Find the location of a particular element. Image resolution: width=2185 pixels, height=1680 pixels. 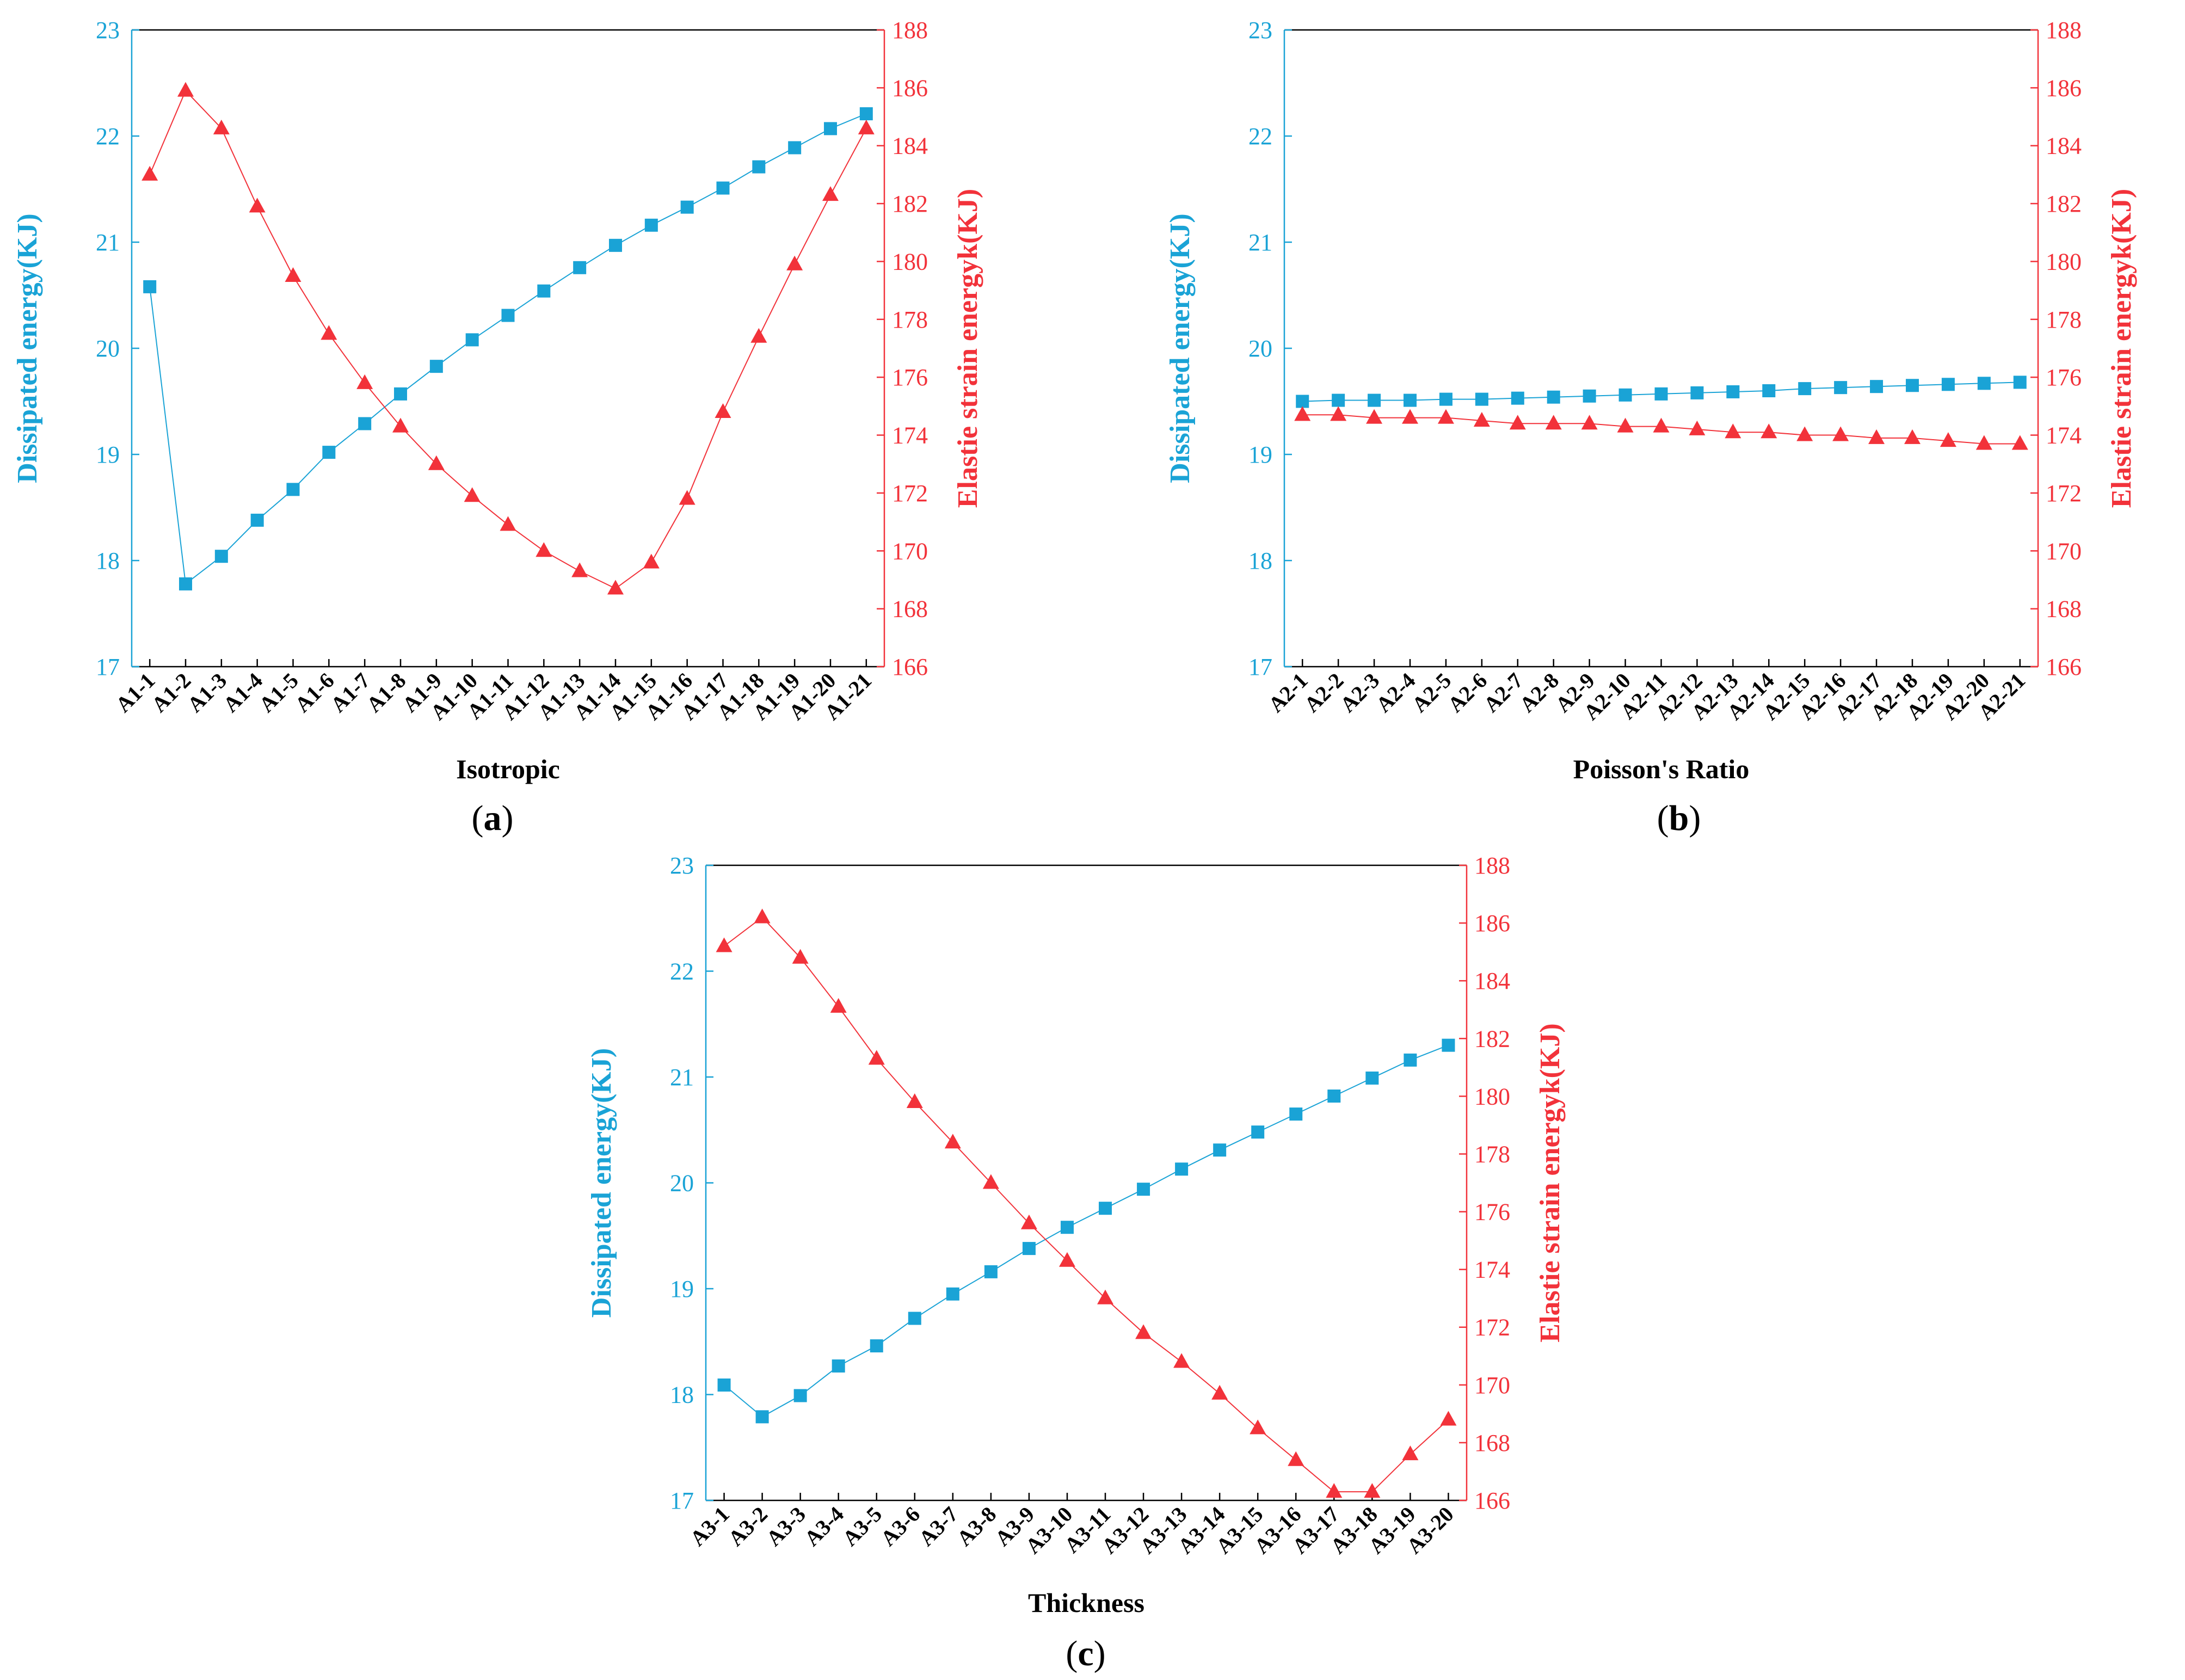

x-tick-label: A1-6 is located at coordinates (314, 693).